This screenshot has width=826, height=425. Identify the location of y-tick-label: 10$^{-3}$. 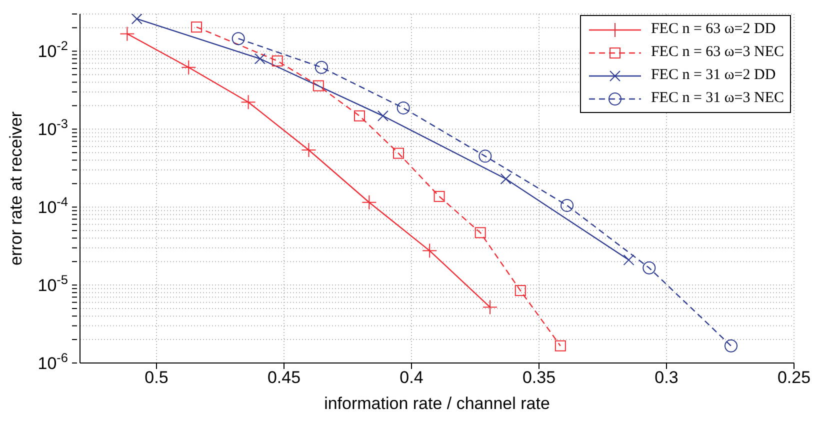
(53, 128).